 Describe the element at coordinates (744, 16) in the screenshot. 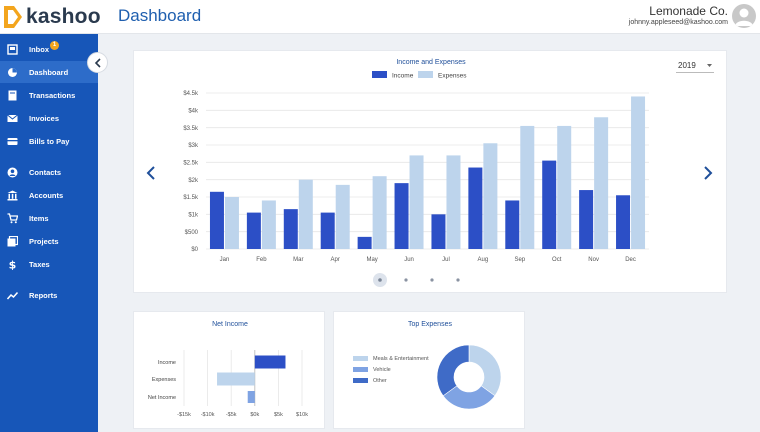

I see `avatar` at that location.